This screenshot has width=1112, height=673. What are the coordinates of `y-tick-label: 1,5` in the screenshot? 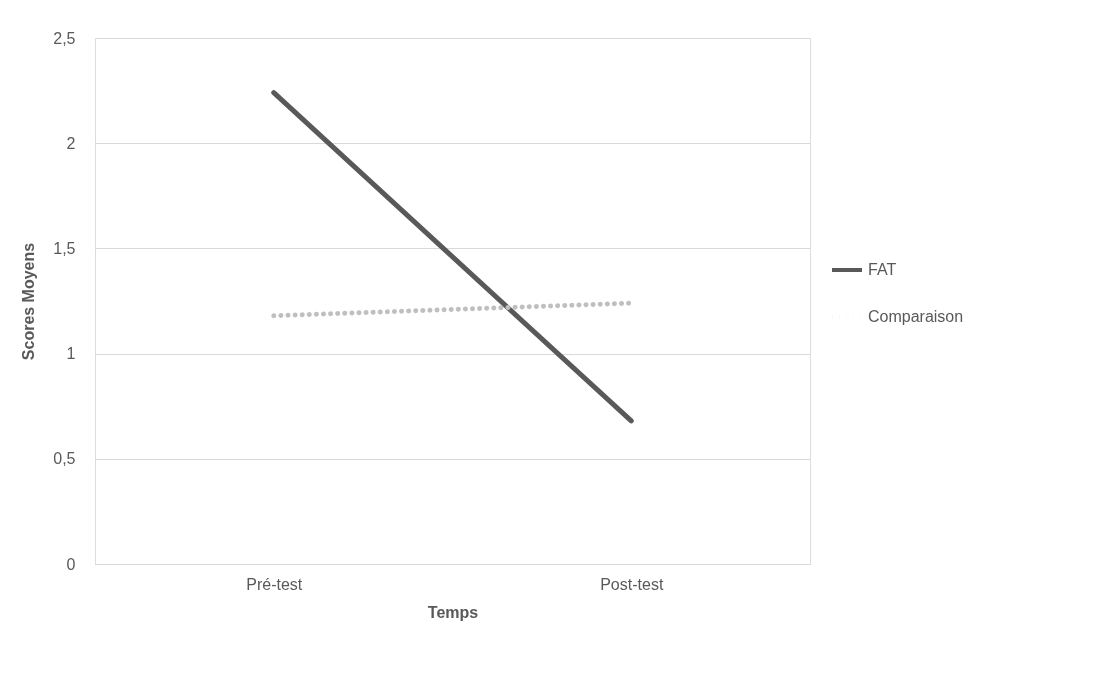 It's located at (64, 248).